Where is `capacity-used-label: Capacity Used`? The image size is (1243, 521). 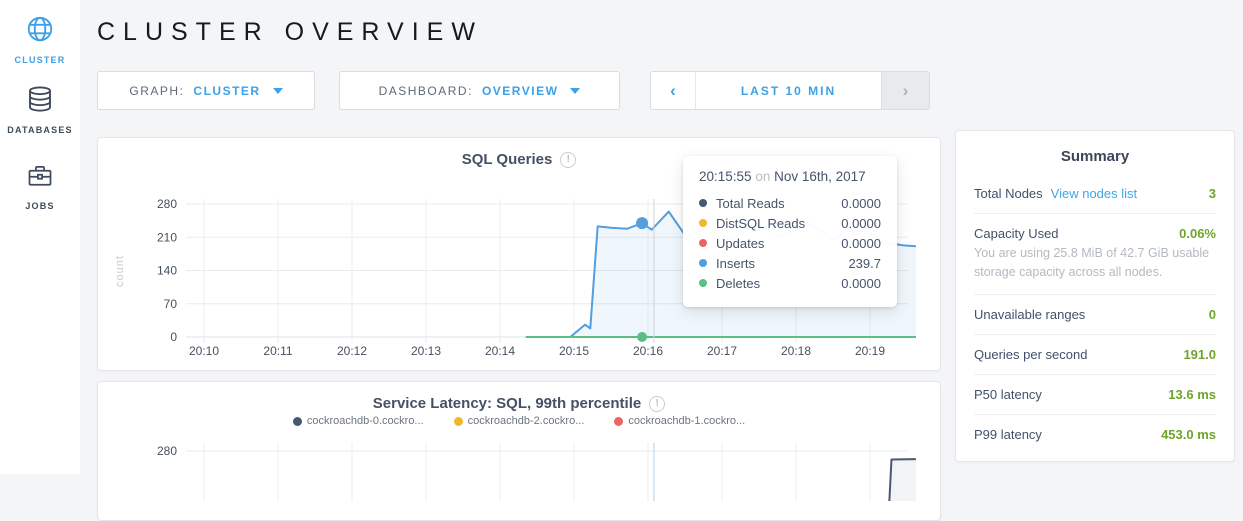
capacity-used-label: Capacity Used is located at coordinates (1016, 233).